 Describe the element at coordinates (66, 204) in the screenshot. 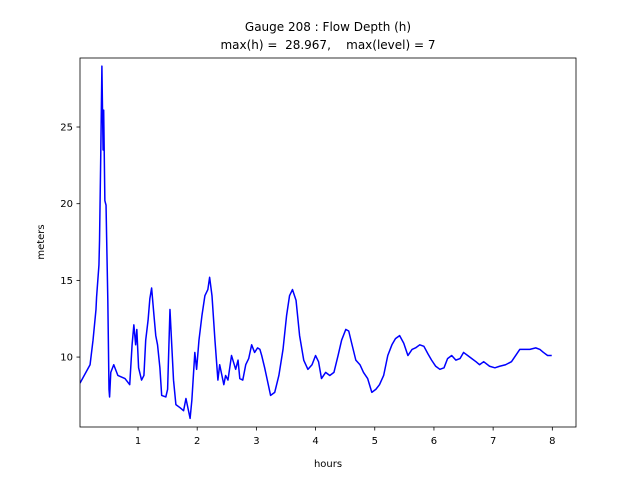

I see `y-tick-label: 20` at that location.